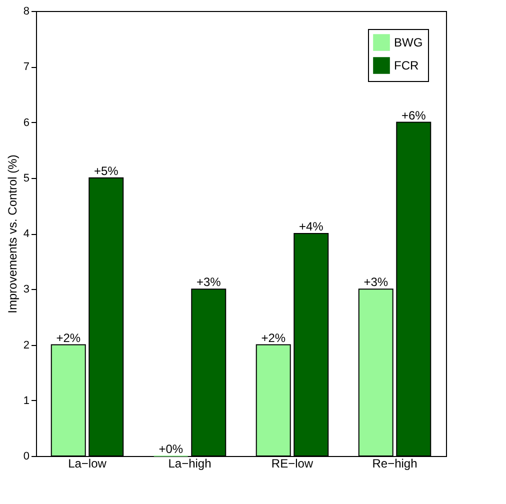 This screenshot has width=506, height=504. What do you see at coordinates (26, 178) in the screenshot?
I see `y-tick-label: 5` at bounding box center [26, 178].